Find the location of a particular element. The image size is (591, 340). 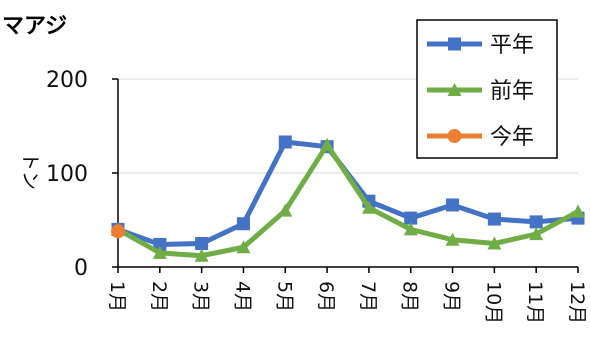

chart-title: マアジ is located at coordinates (34, 26).